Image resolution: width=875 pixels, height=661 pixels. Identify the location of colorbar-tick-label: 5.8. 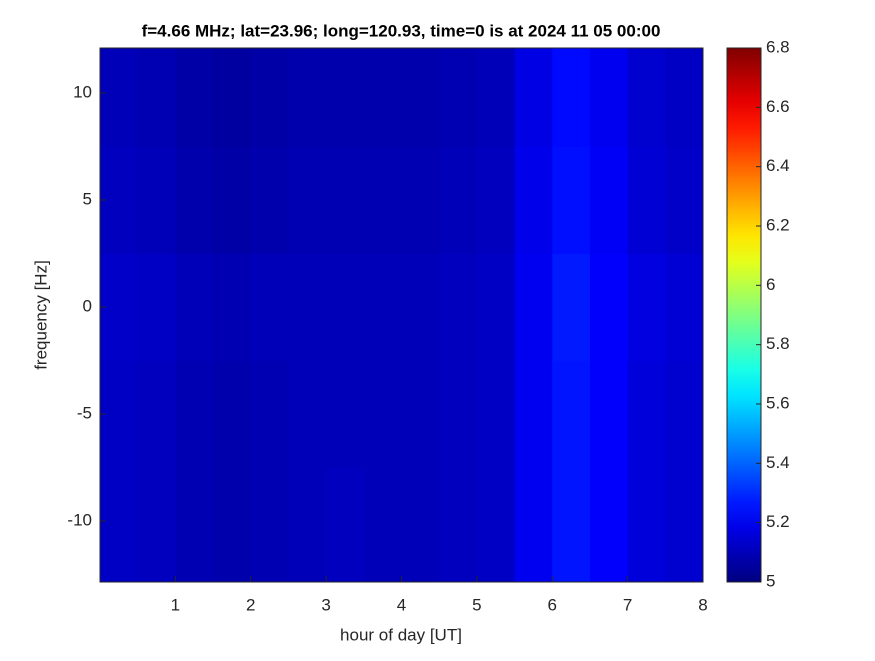
(778, 343).